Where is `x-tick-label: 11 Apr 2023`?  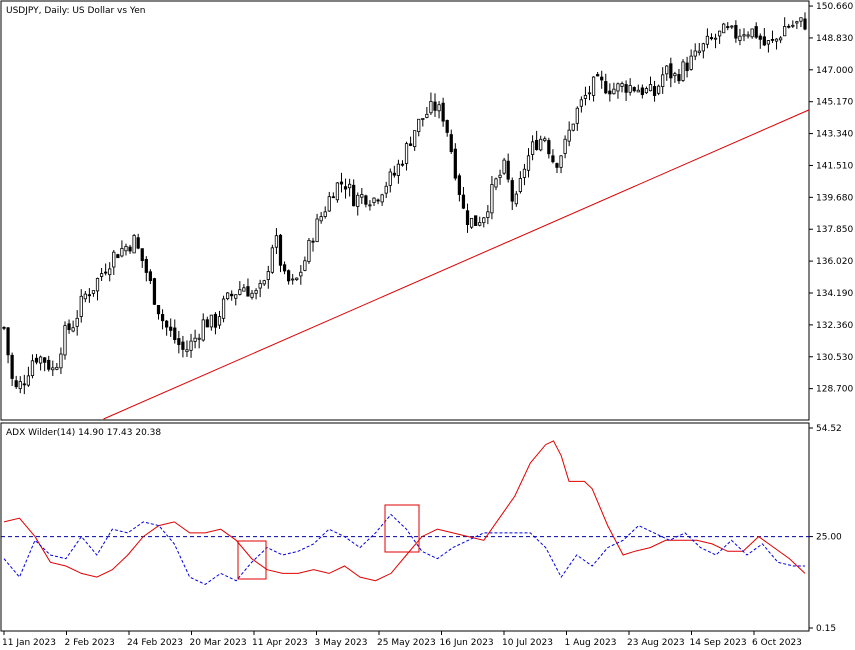
x-tick-label: 11 Apr 2023 is located at coordinates (280, 643).